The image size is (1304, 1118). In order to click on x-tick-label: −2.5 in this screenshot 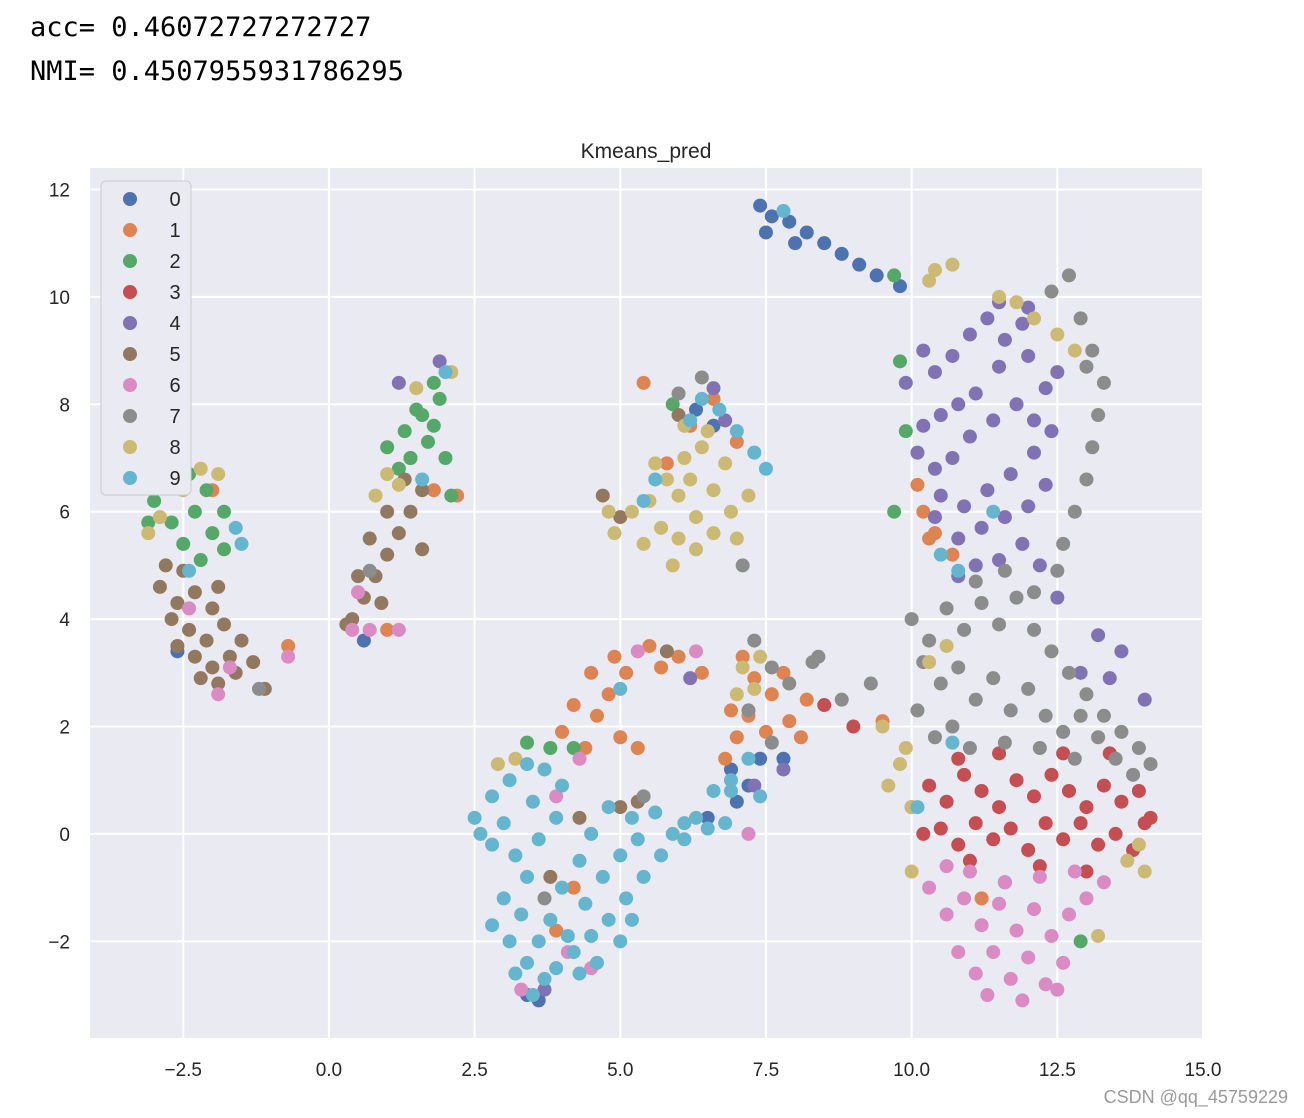, I will do `click(183, 1070)`.